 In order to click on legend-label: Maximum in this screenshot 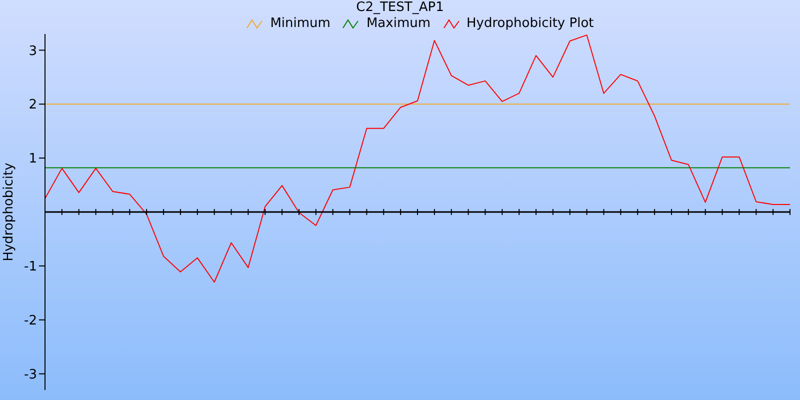, I will do `click(398, 23)`.